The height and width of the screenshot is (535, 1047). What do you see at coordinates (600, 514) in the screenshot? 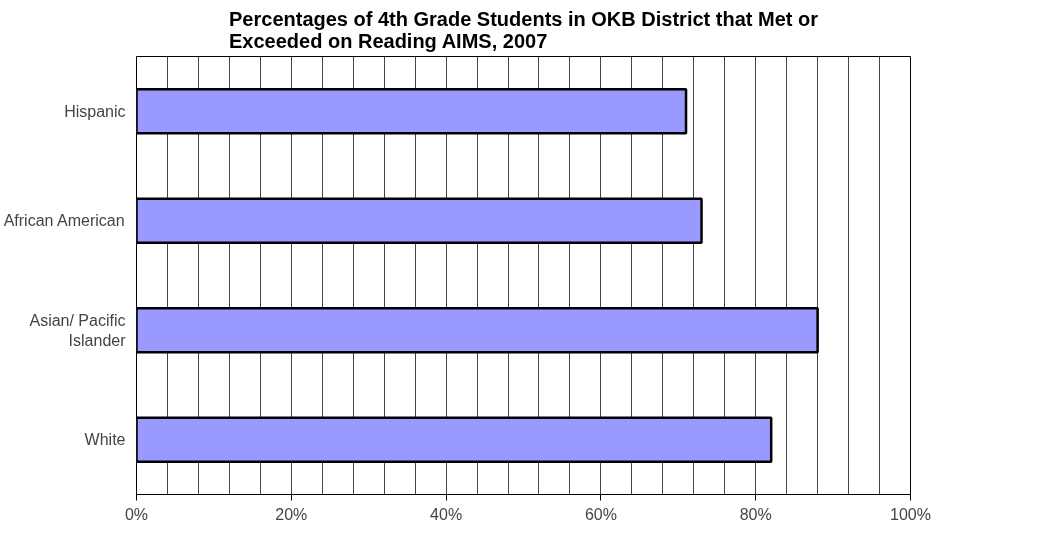
I see `x-tick-label: 60%` at bounding box center [600, 514].